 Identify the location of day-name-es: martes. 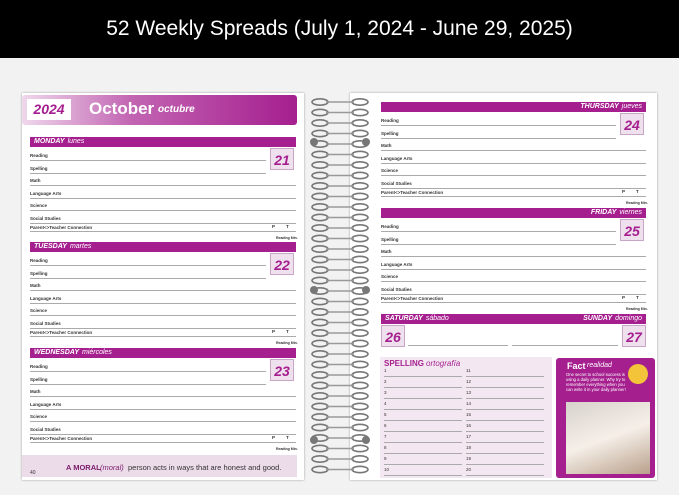
(80, 246).